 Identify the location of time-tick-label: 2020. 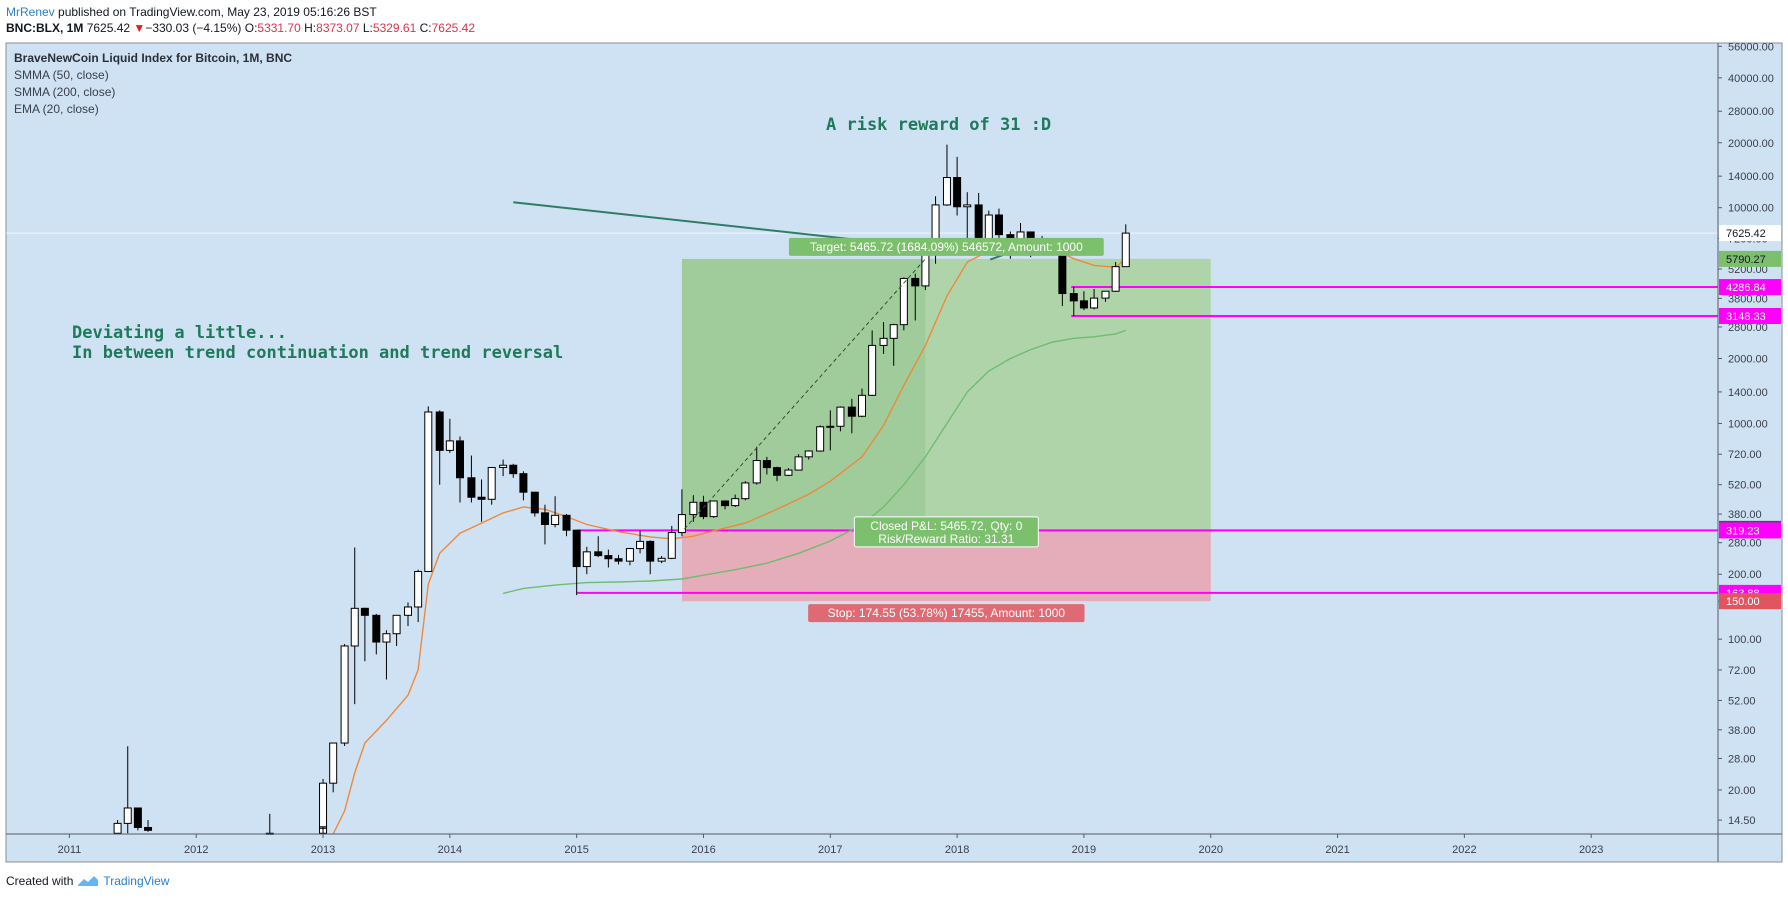
(1210, 850).